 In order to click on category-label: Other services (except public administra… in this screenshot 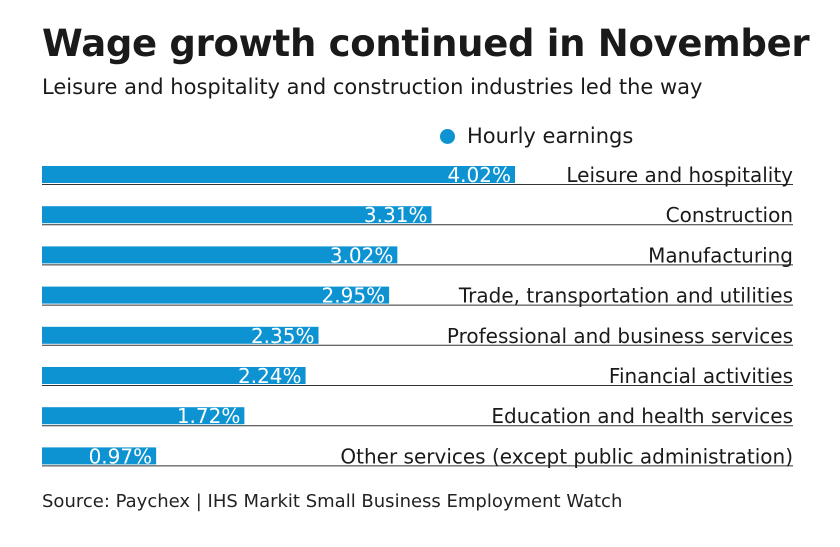, I will do `click(566, 456)`.